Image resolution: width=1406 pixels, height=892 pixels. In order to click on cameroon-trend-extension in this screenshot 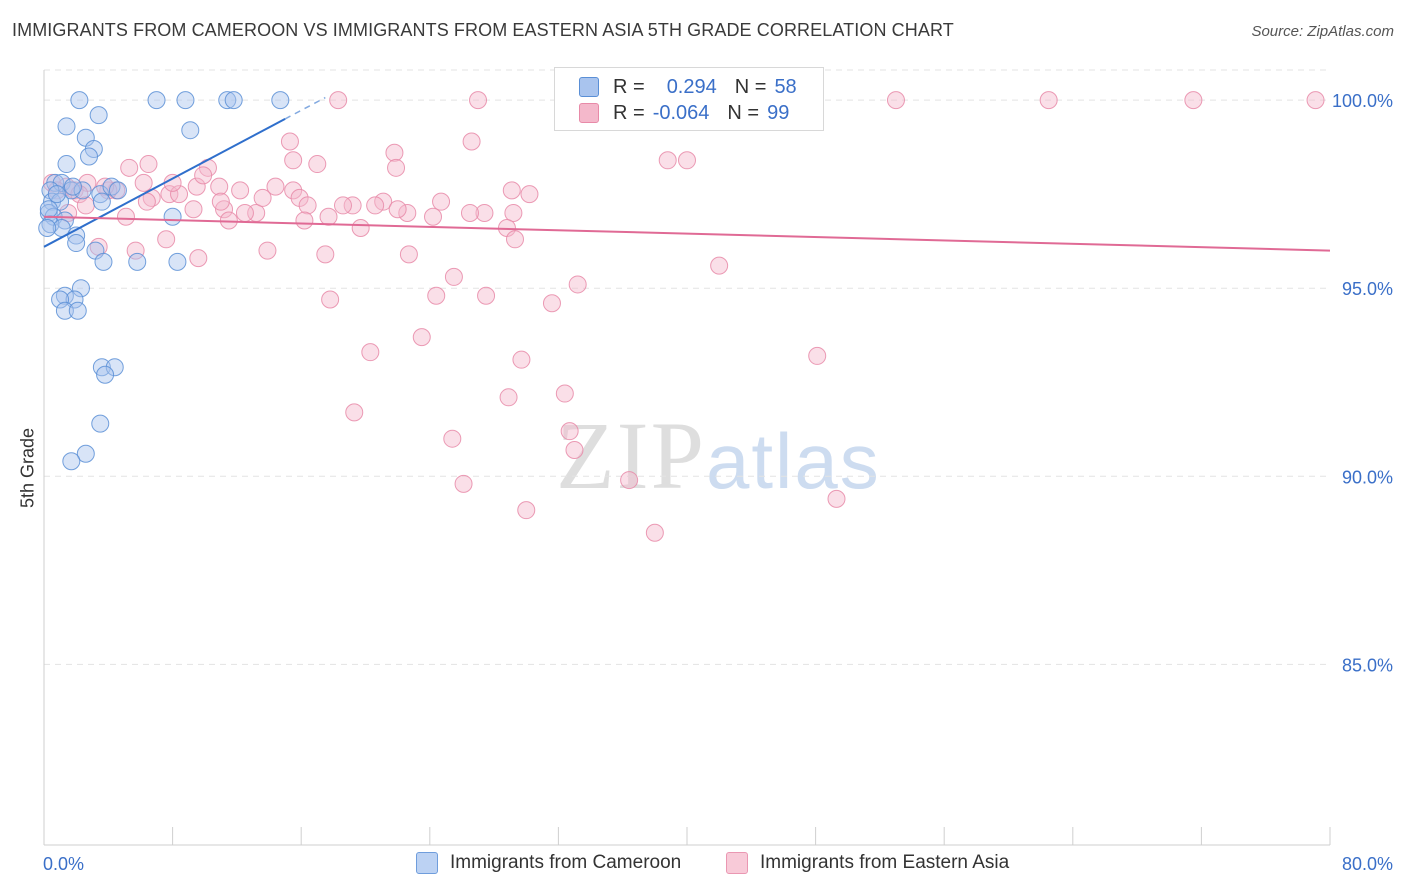, I will do `click(305, 108)`.